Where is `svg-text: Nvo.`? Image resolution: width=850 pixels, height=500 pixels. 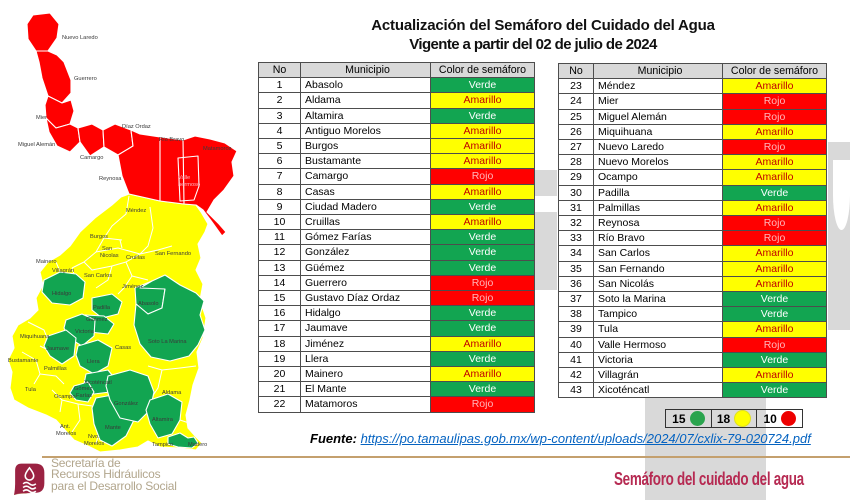
svg-text: Nvo. is located at coordinates (94, 437).